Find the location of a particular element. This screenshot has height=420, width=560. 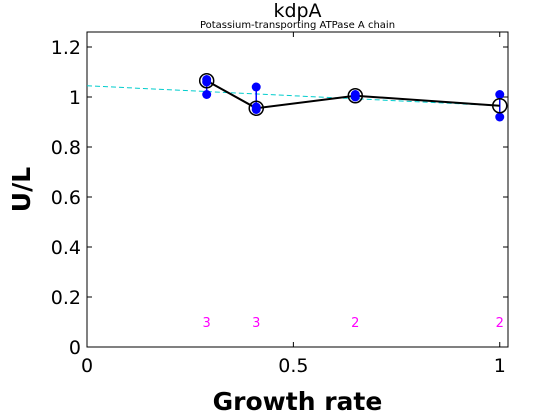

data-layer is located at coordinates (353, 97).